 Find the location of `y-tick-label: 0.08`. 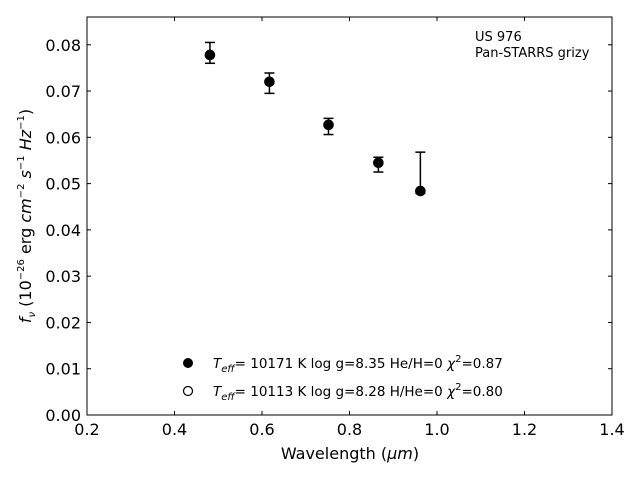

y-tick-label: 0.08 is located at coordinates (63, 45).